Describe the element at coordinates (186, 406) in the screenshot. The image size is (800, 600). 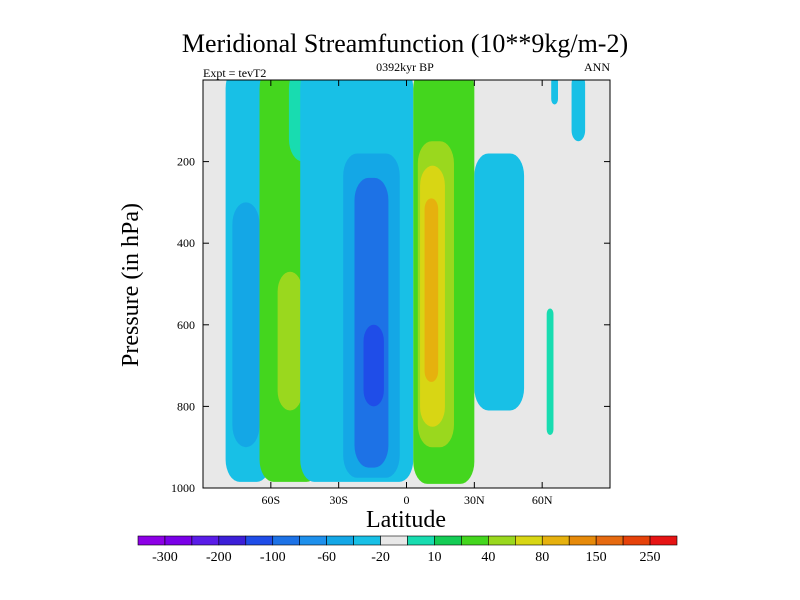
I see `y-tick-label: 800` at that location.